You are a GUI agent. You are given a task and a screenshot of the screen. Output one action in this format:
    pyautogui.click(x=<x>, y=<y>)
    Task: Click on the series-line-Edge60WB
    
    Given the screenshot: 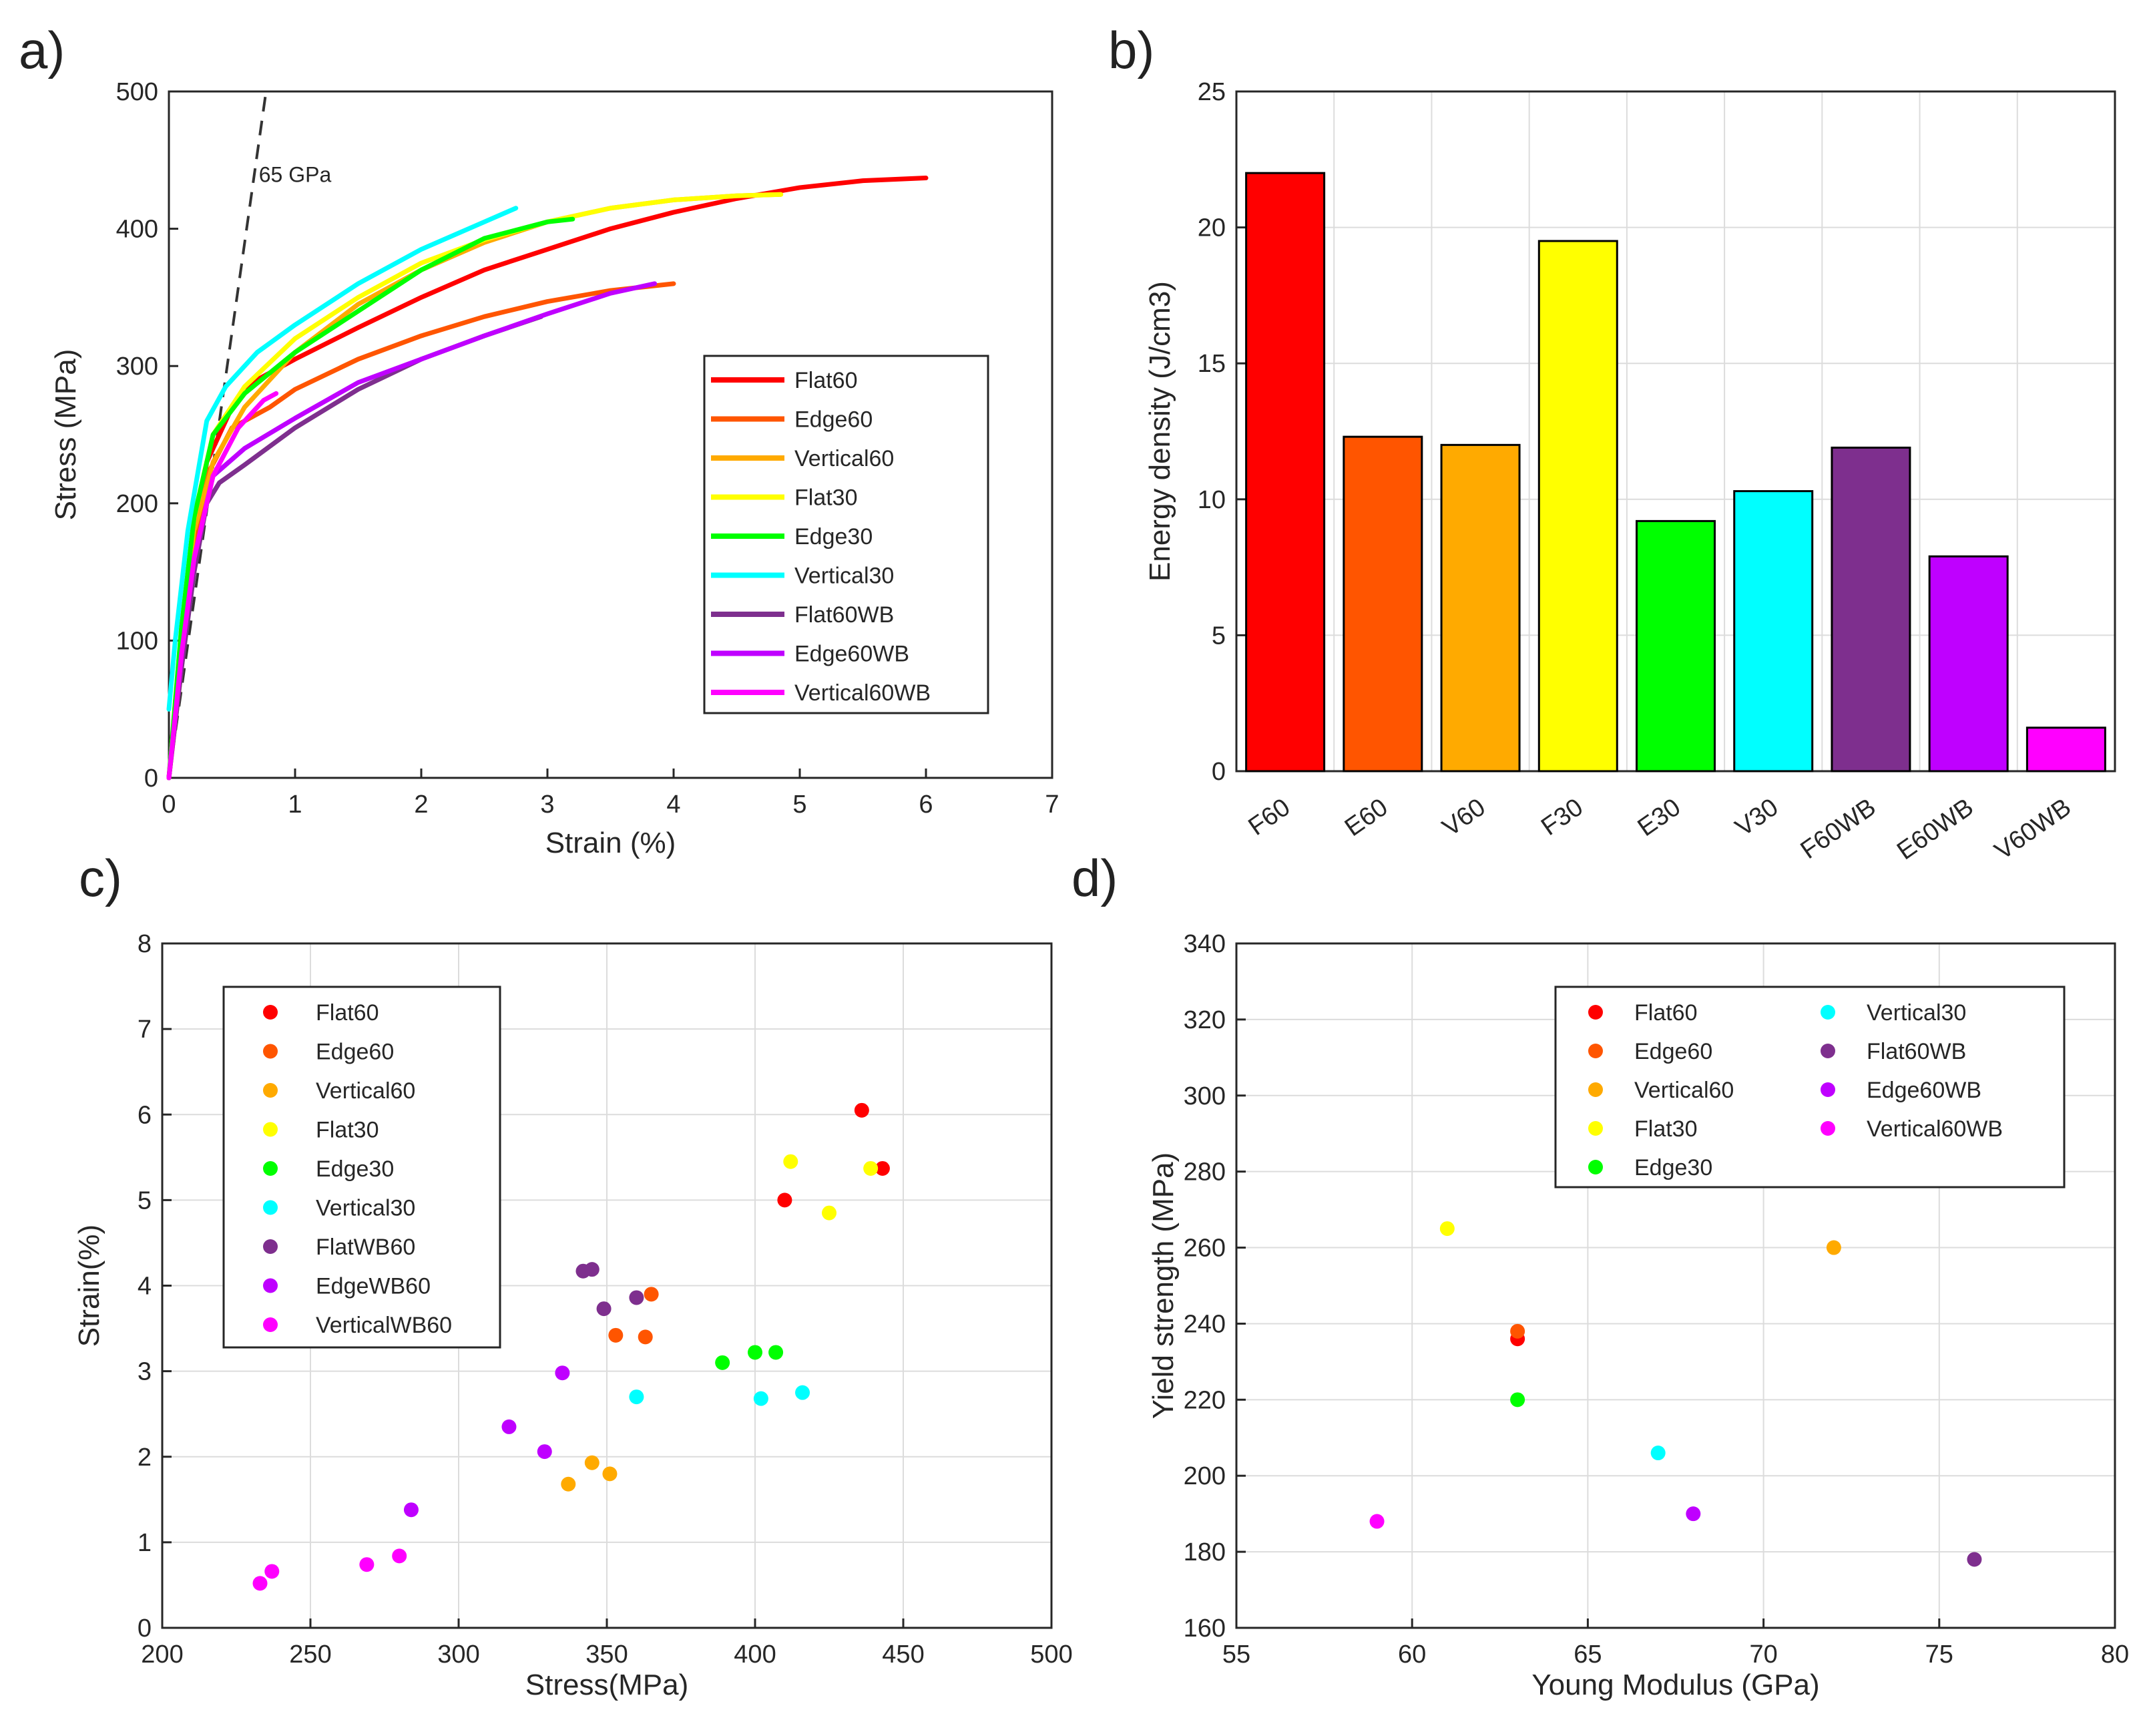 What is the action you would take?
    pyautogui.click(x=412, y=531)
    